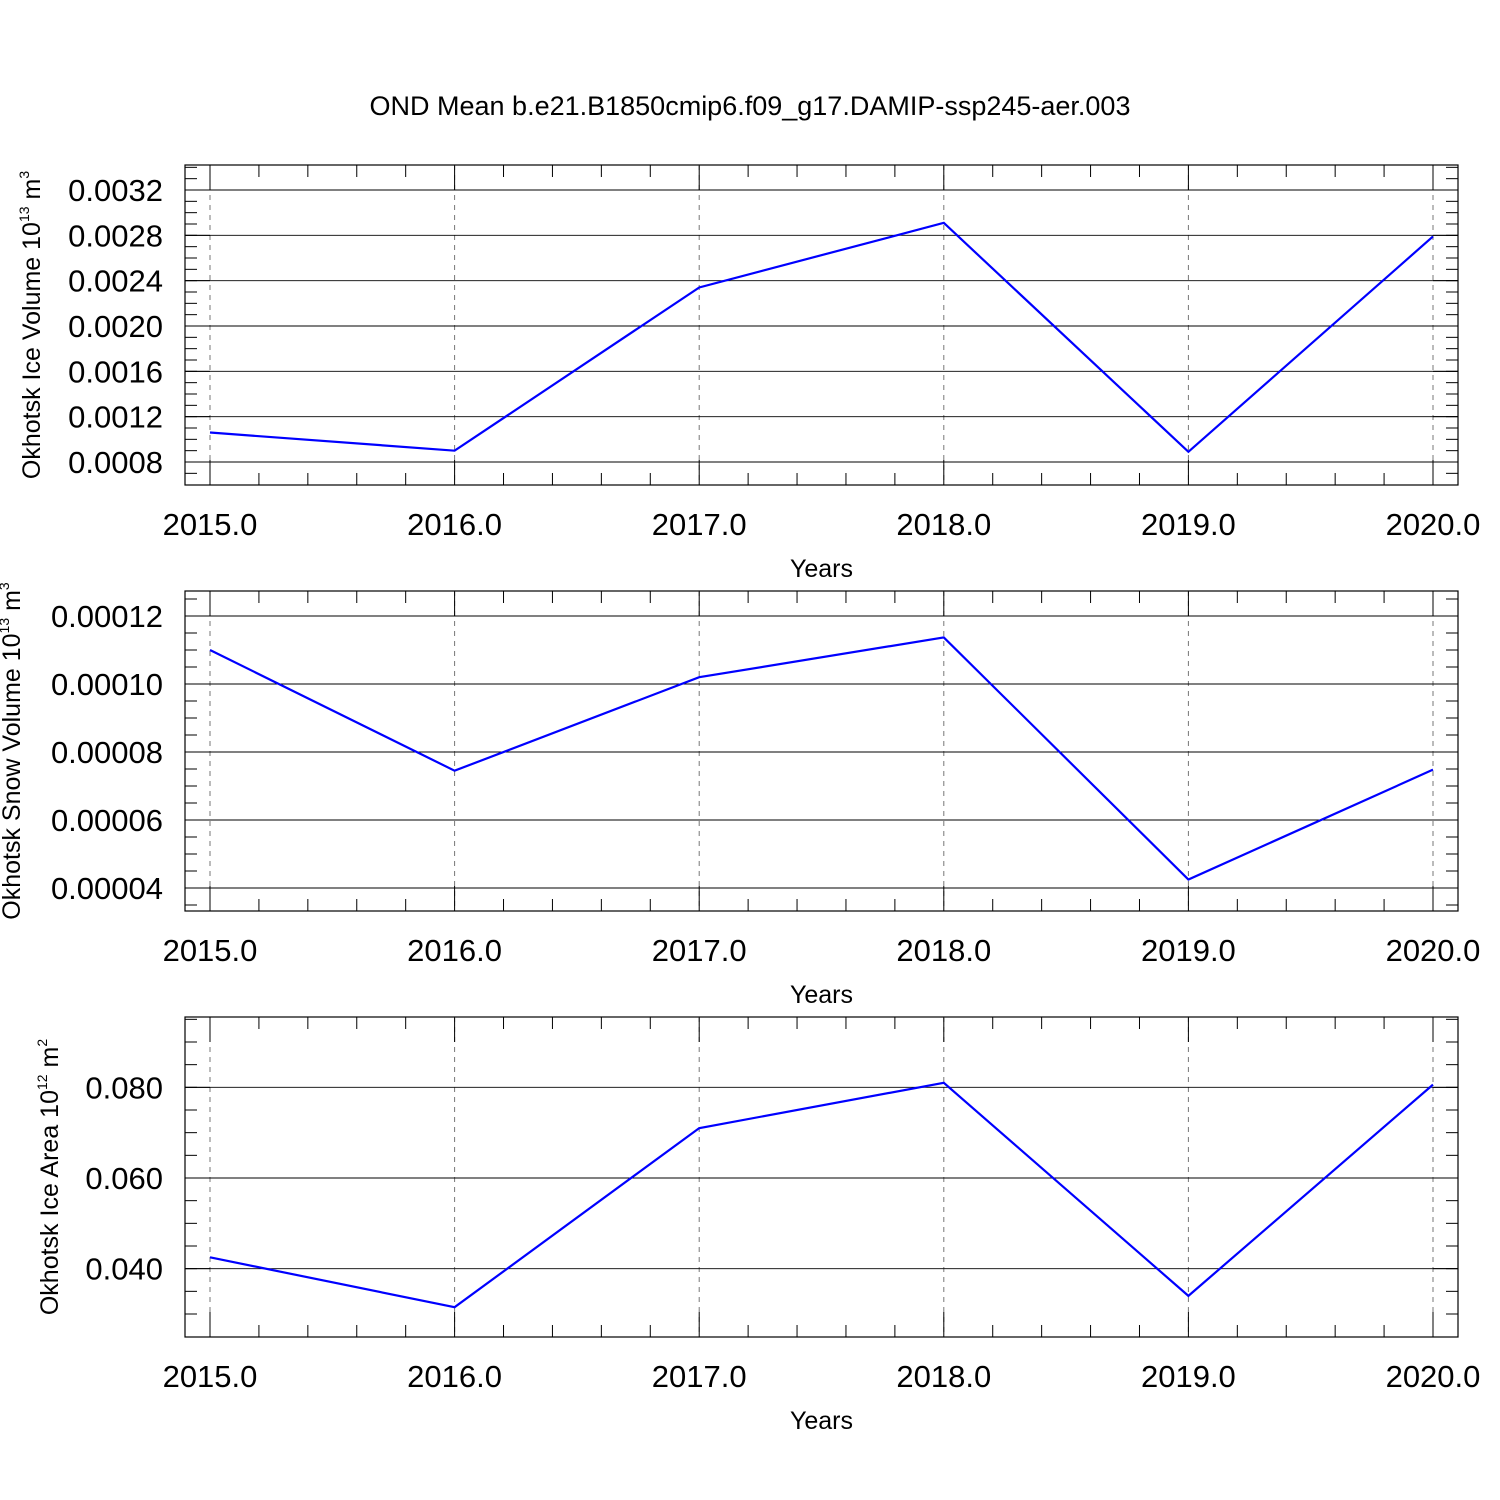 The height and width of the screenshot is (1500, 1500). What do you see at coordinates (107, 616) in the screenshot?
I see `y-tick-label: 0.00012` at bounding box center [107, 616].